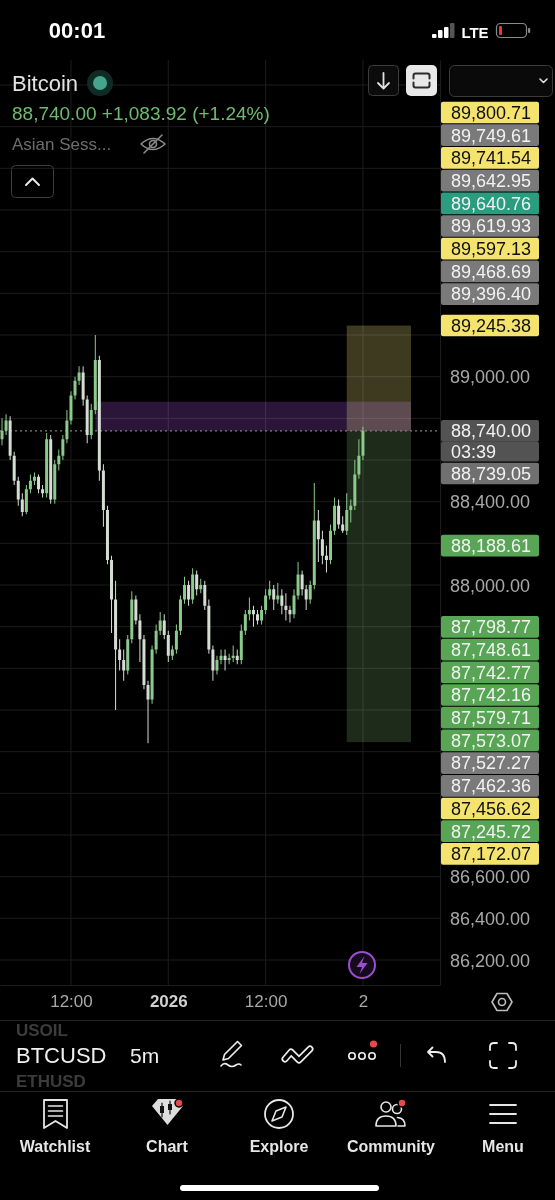 This screenshot has height=1200, width=555. What do you see at coordinates (77, 30) in the screenshot?
I see `text: 00:01` at bounding box center [77, 30].